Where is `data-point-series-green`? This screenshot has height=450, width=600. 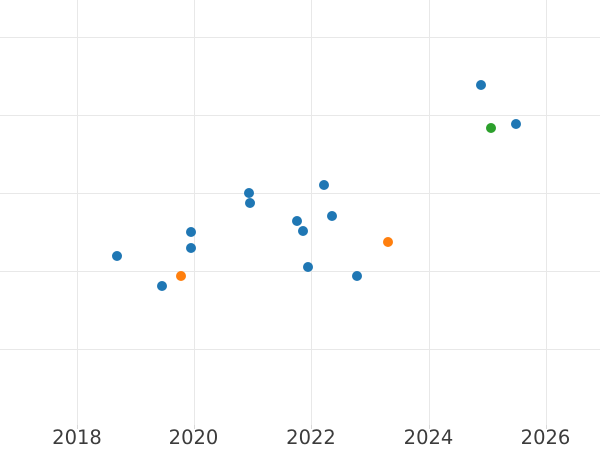
data-point-series-green is located at coordinates (491, 128).